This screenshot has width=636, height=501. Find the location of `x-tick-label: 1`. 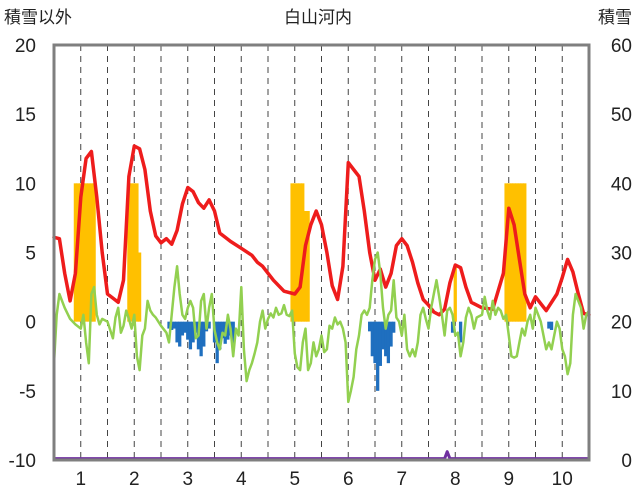

x-tick-label: 1 is located at coordinates (80, 479).